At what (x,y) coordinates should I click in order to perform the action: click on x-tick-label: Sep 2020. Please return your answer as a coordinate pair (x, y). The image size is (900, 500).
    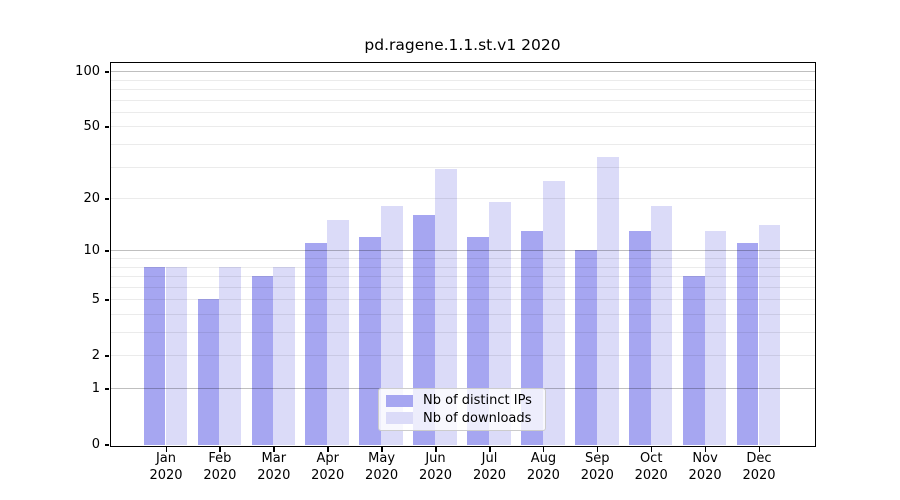
    Looking at the image, I should click on (597, 467).